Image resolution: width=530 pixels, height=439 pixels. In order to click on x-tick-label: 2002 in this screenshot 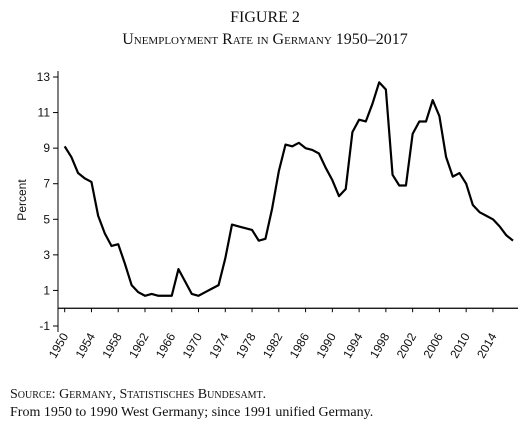, I will do `click(407, 345)`.